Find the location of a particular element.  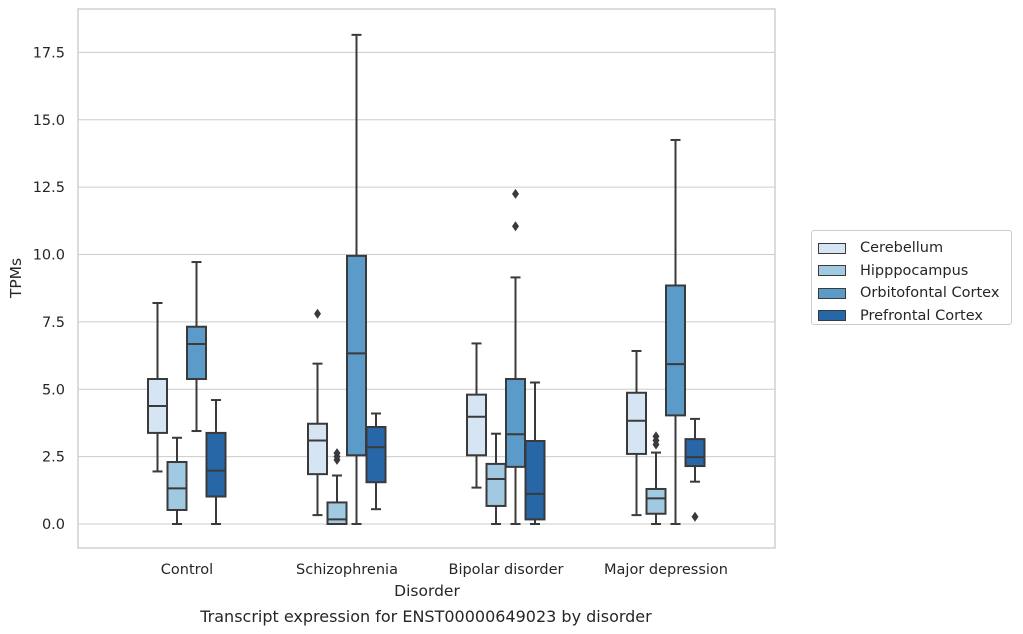

legend-item: Orbitofontal Cortex is located at coordinates (914, 293).